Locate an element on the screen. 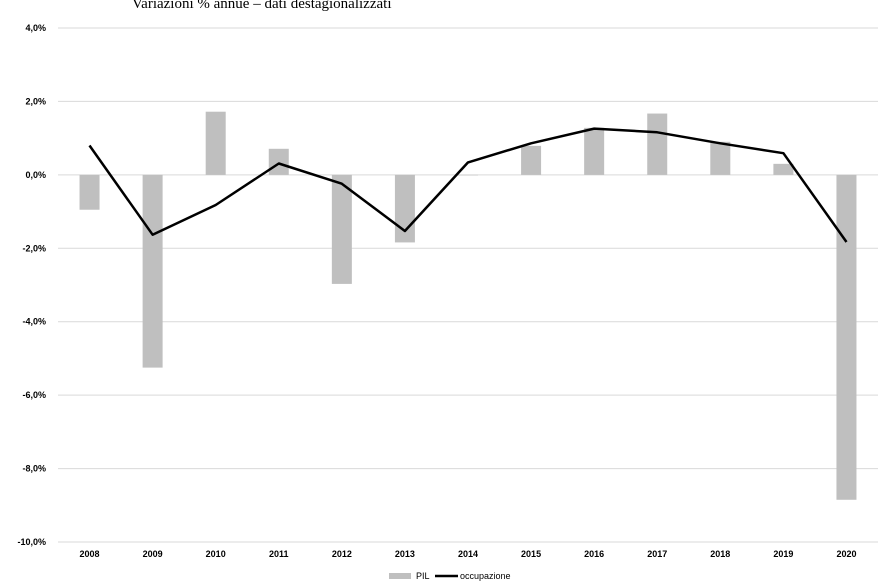  y-tick-label: -2,0% is located at coordinates (34, 248).